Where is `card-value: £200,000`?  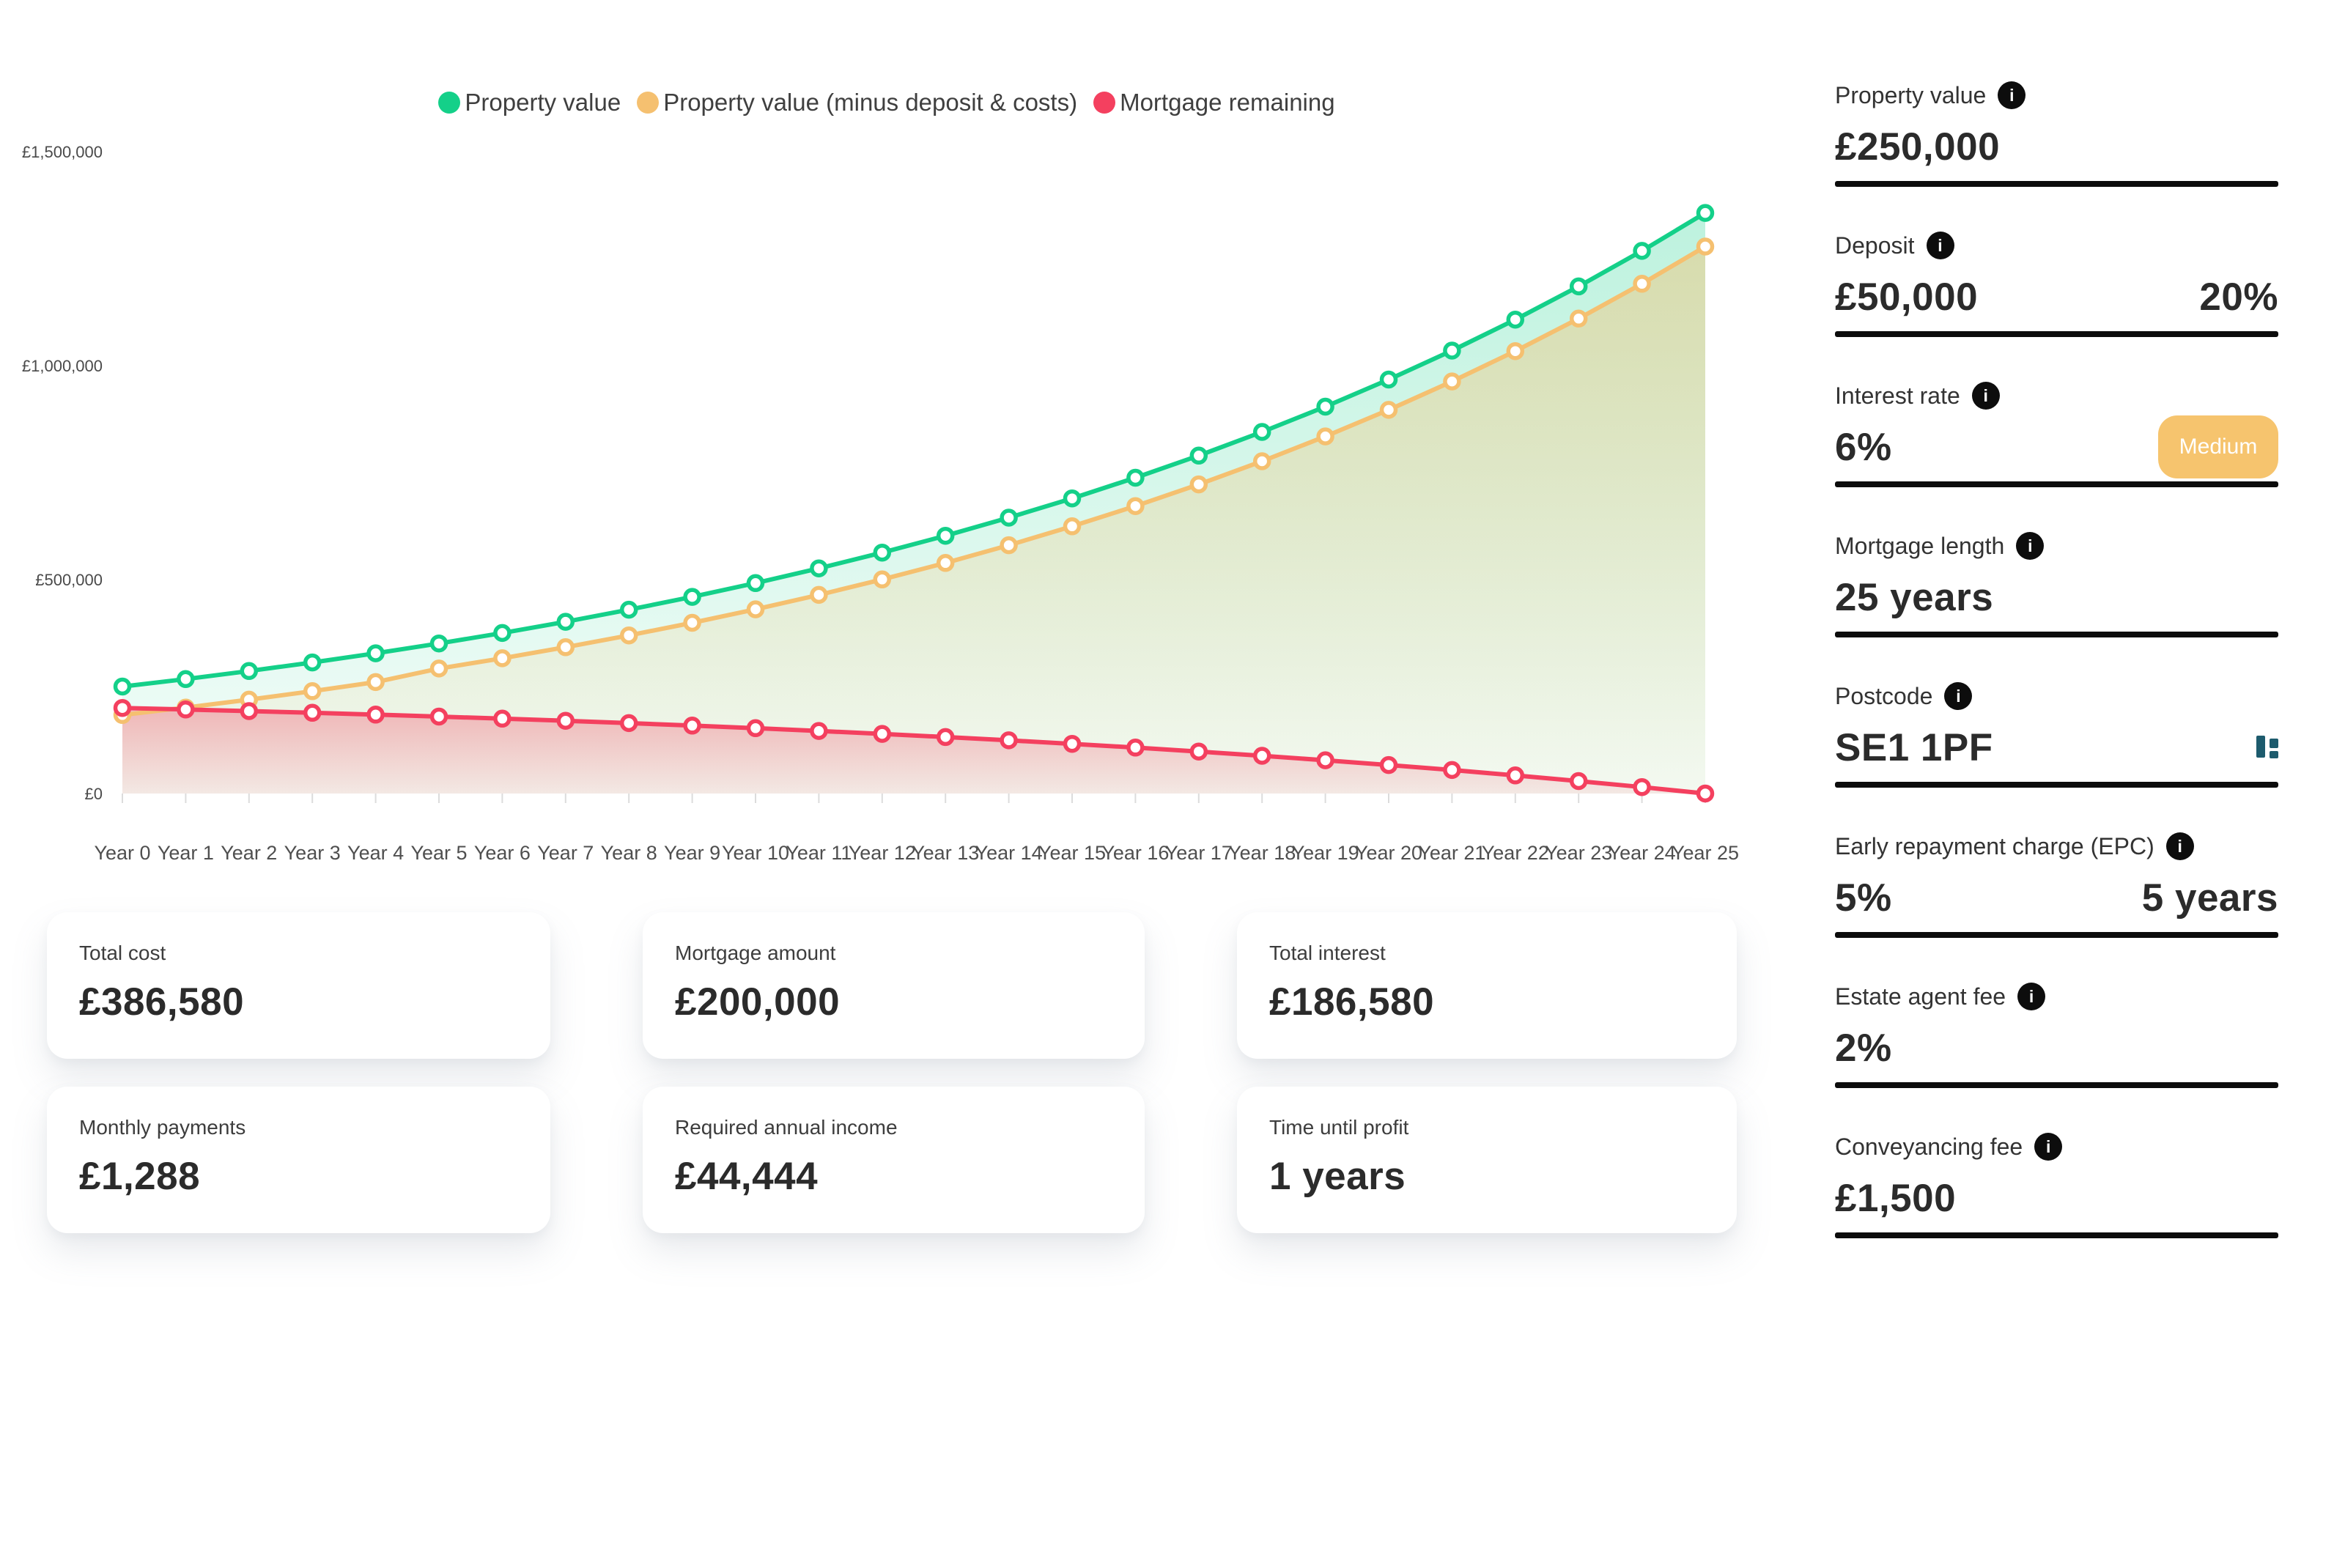
card-value: £200,000 is located at coordinates (758, 1002).